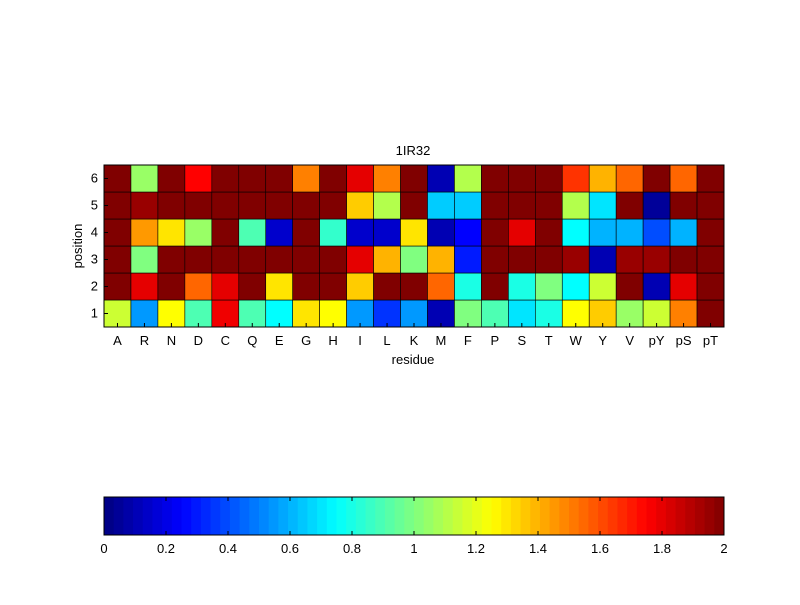 This screenshot has height=605, width=800. Describe the element at coordinates (495, 340) in the screenshot. I see `x-tick-label-P: P` at that location.